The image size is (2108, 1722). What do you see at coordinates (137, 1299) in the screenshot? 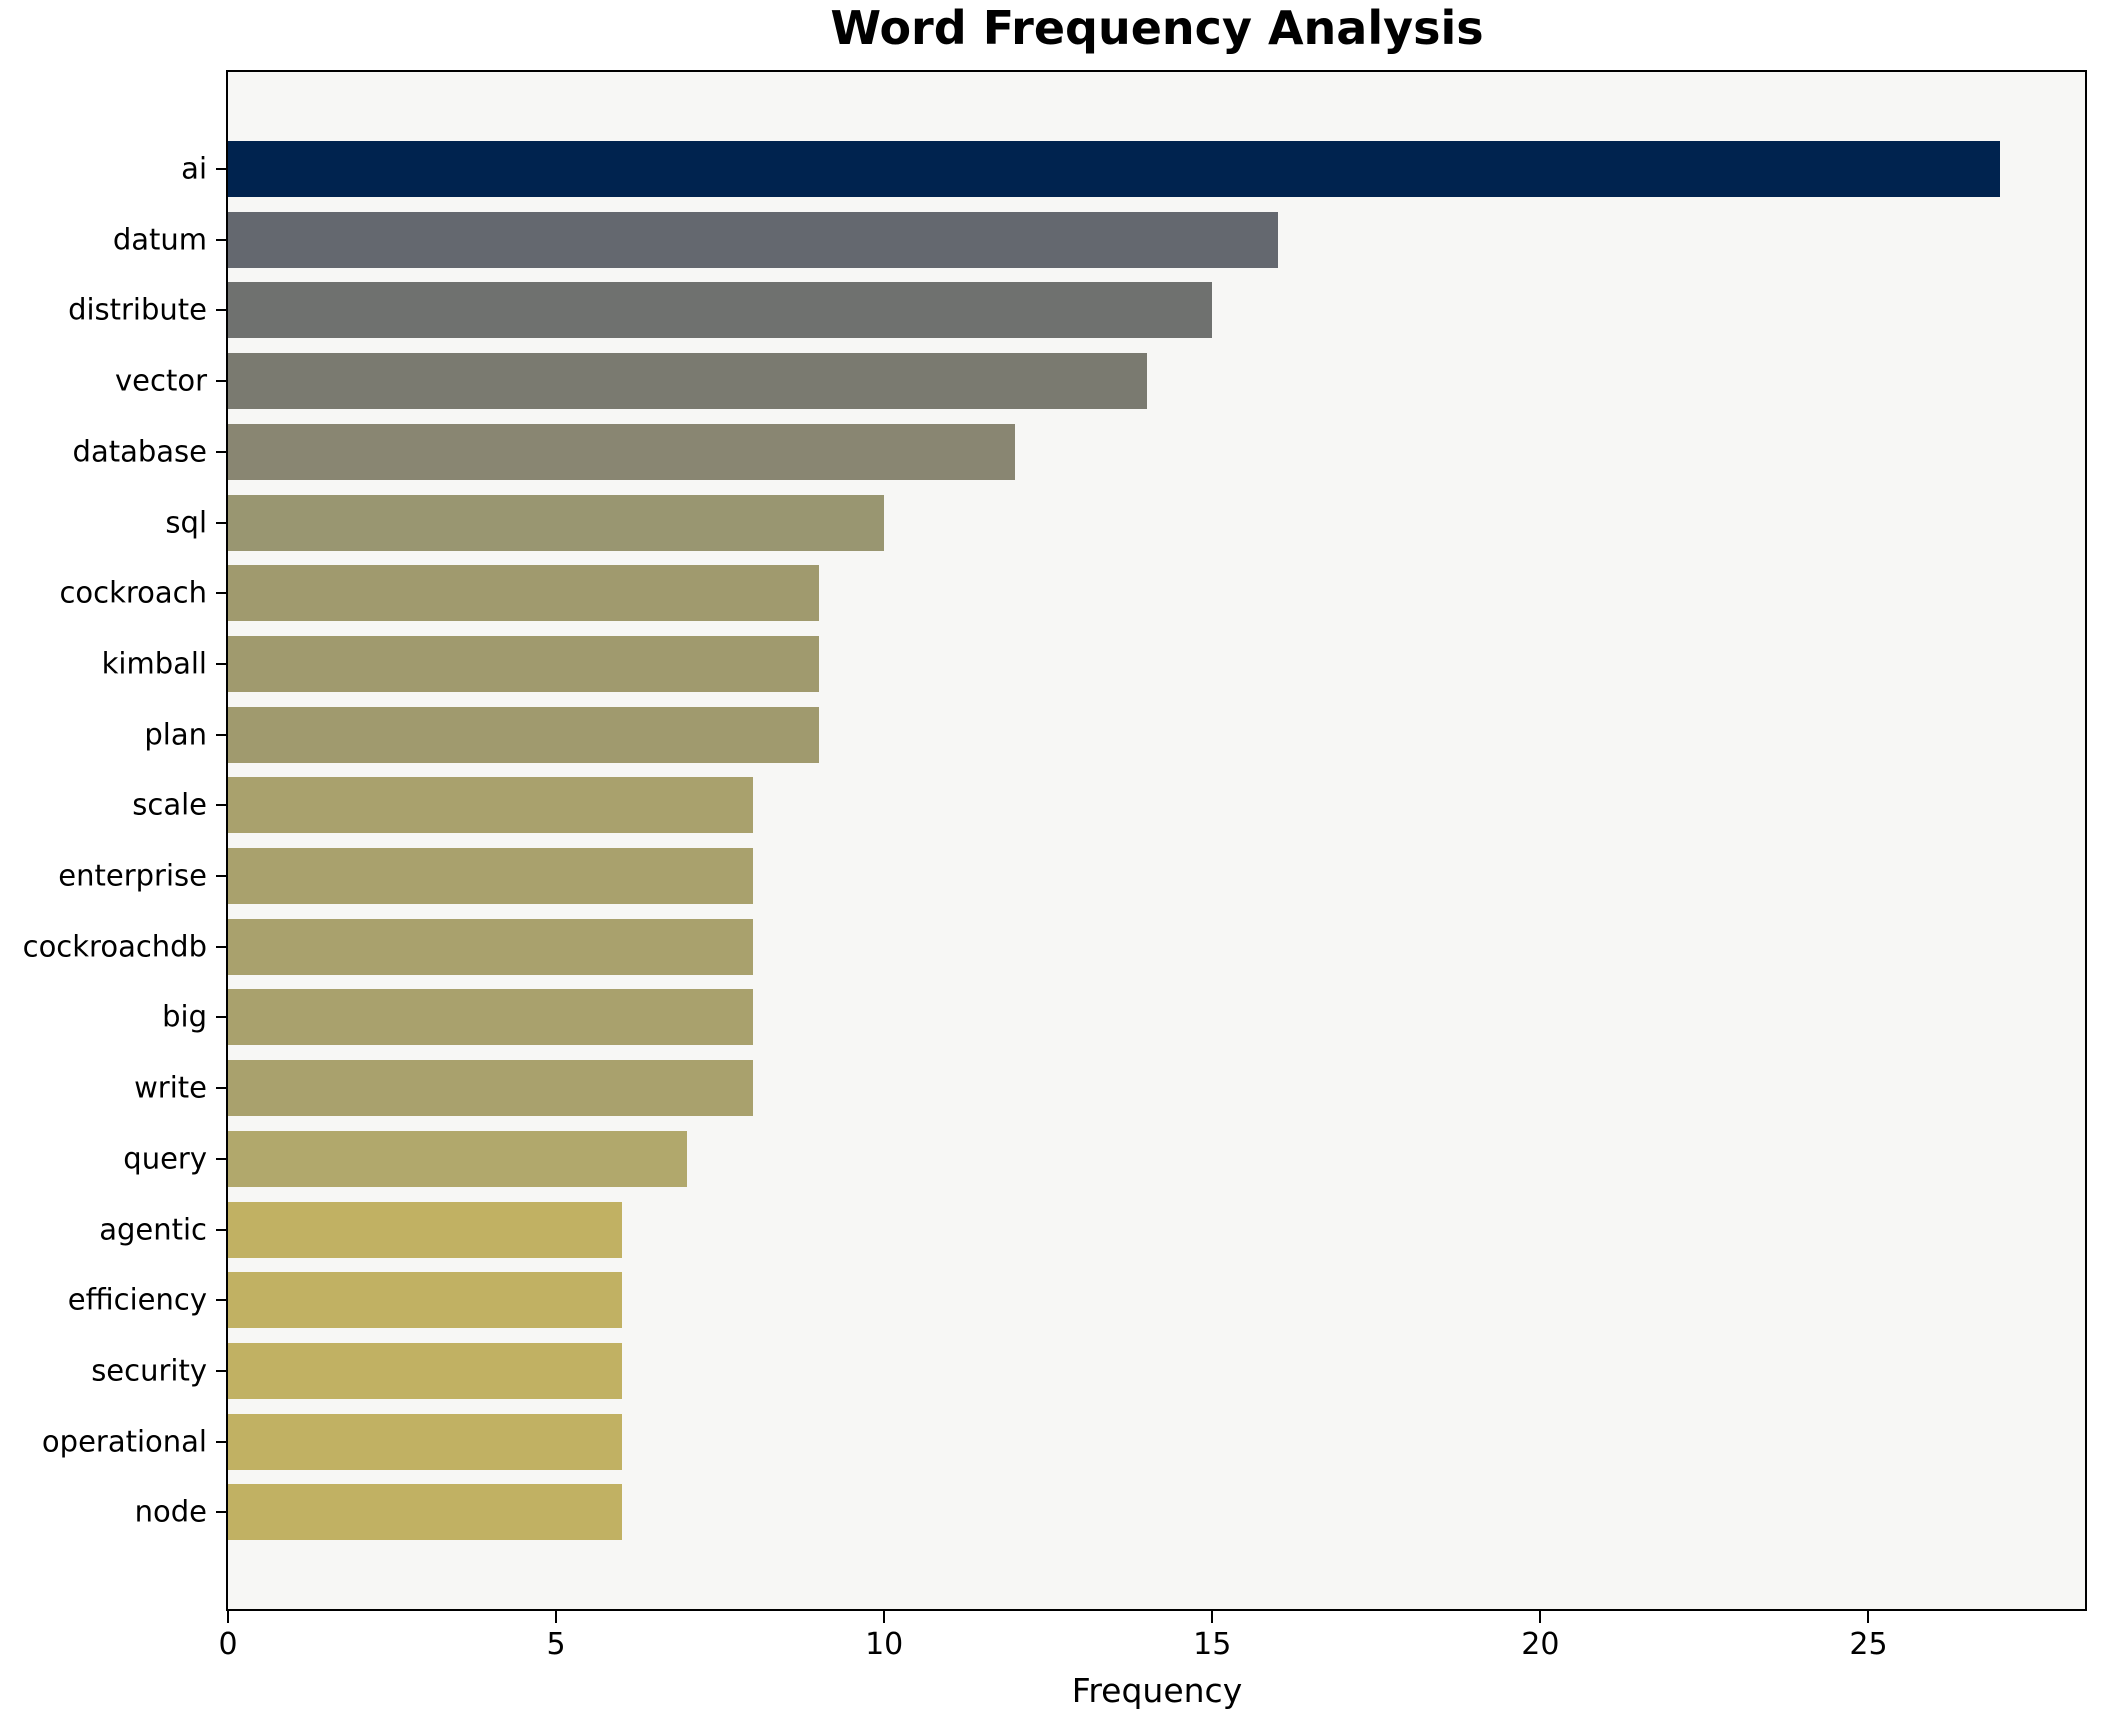
I see `y-tick-label-efficiency: efficiency` at bounding box center [137, 1299].